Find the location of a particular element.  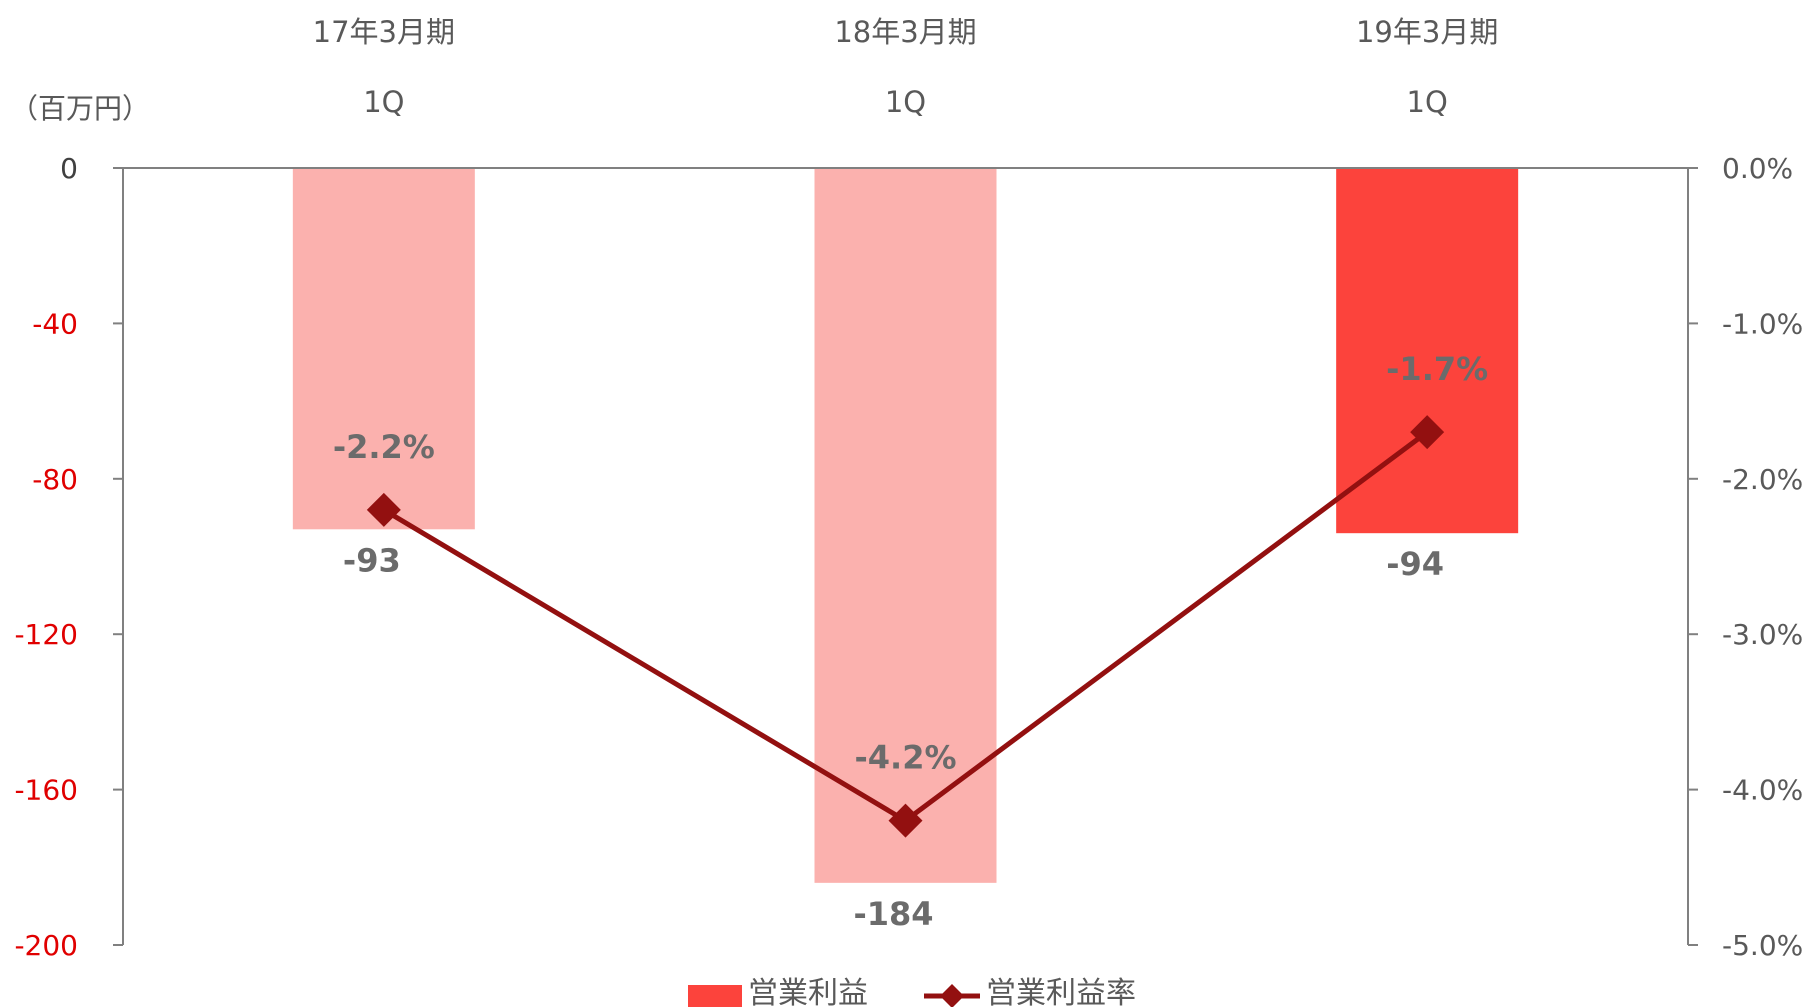

left-tick-label: -200 is located at coordinates (46, 945).